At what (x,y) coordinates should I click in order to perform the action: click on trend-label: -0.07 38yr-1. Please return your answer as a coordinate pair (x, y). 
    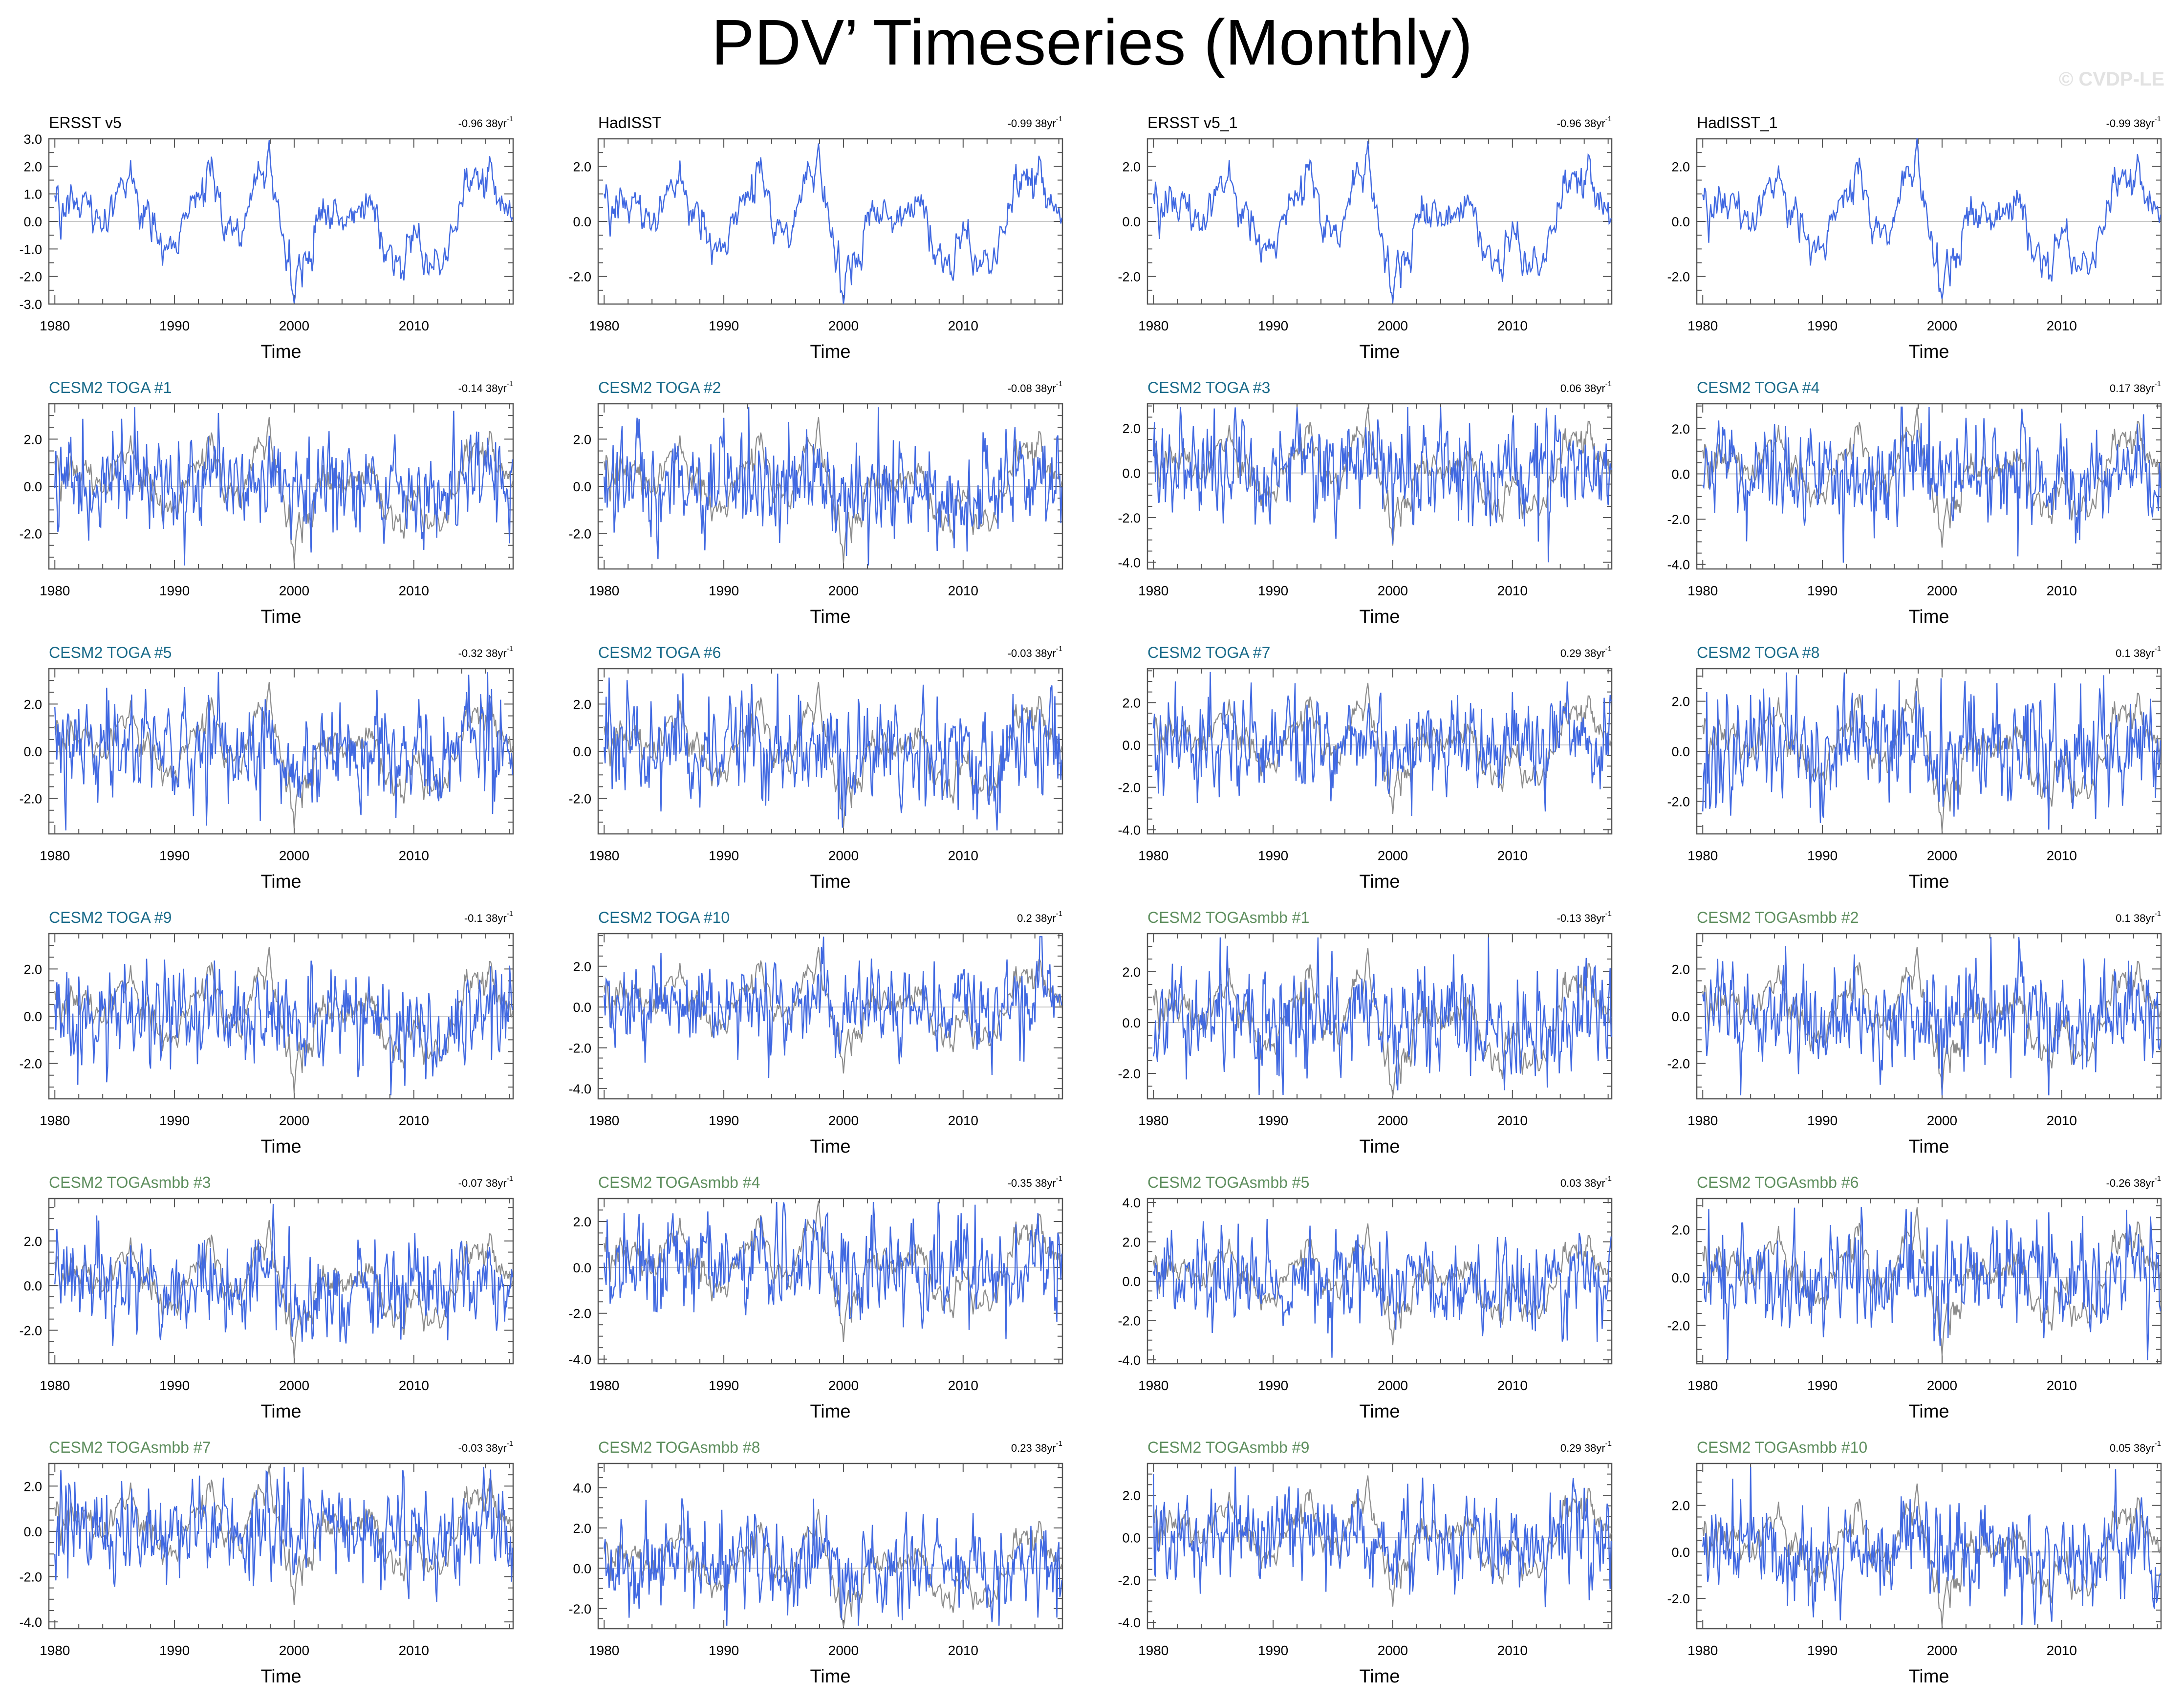
    Looking at the image, I should click on (485, 1182).